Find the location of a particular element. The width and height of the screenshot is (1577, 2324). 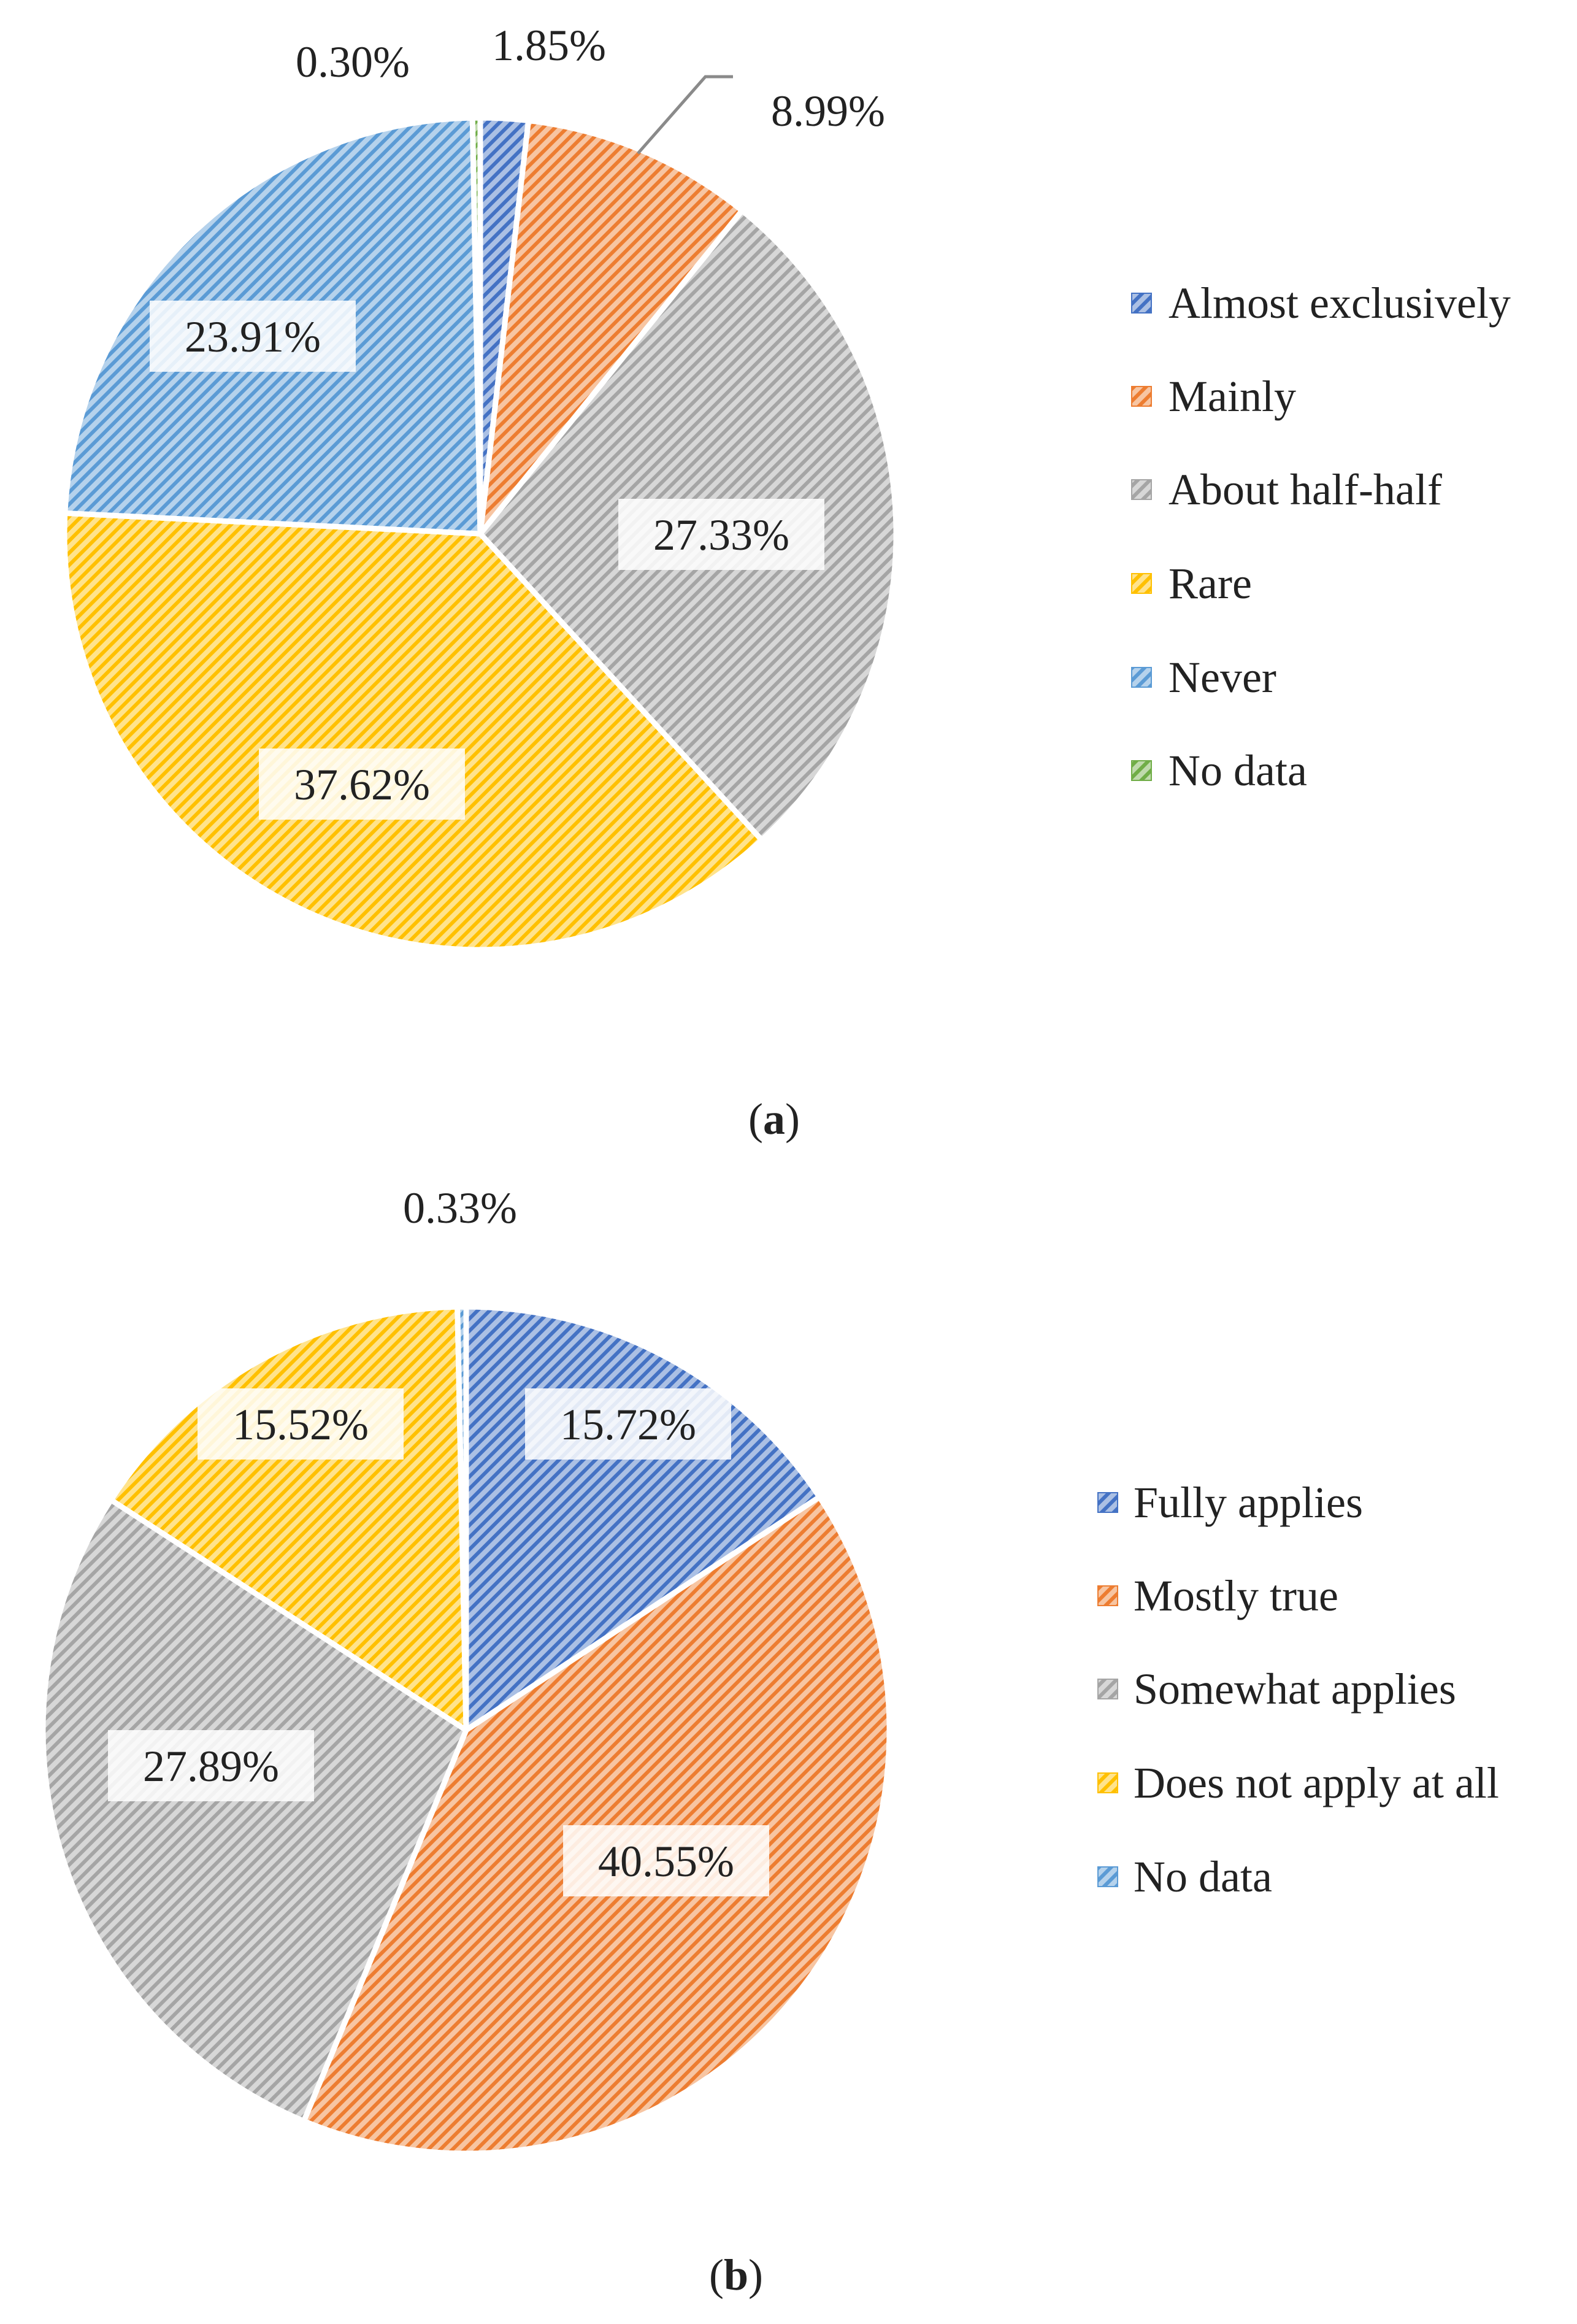

chart-b-label-bg-does-not-apply is located at coordinates (301, 1424).